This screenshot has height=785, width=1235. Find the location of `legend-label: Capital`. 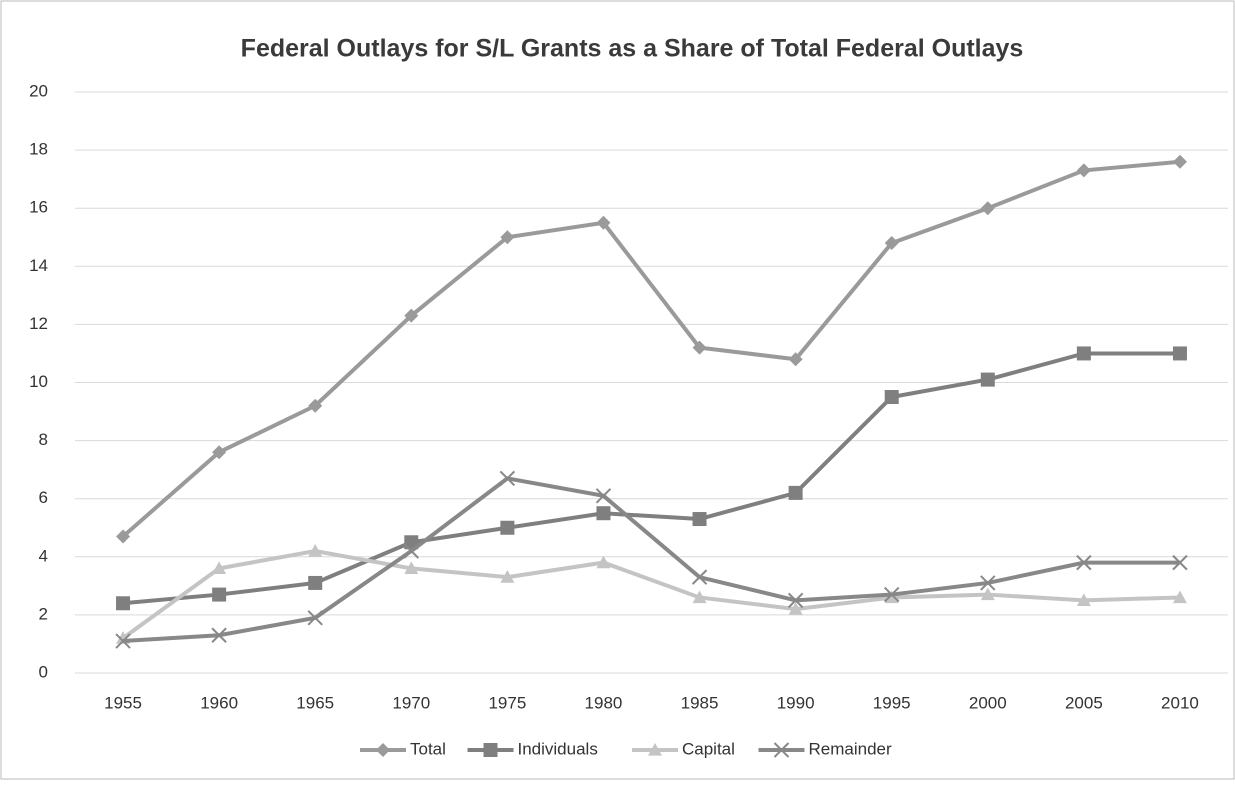

legend-label: Capital is located at coordinates (708, 748).